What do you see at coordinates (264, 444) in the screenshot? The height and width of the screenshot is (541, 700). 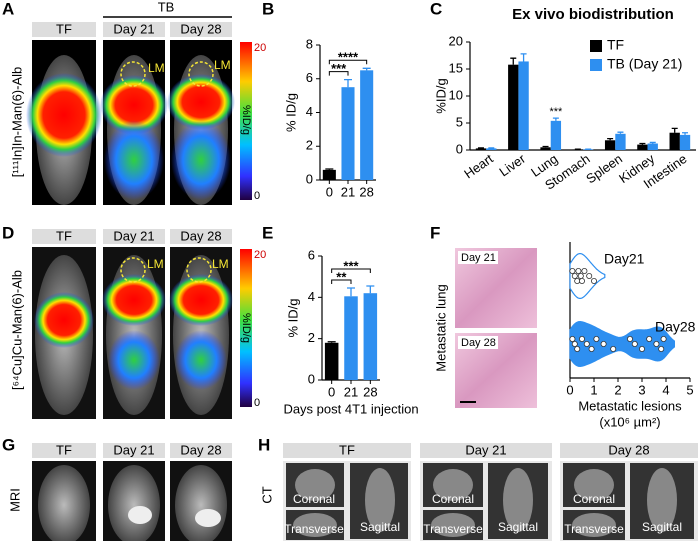 I see `panel-letter: H` at bounding box center [264, 444].